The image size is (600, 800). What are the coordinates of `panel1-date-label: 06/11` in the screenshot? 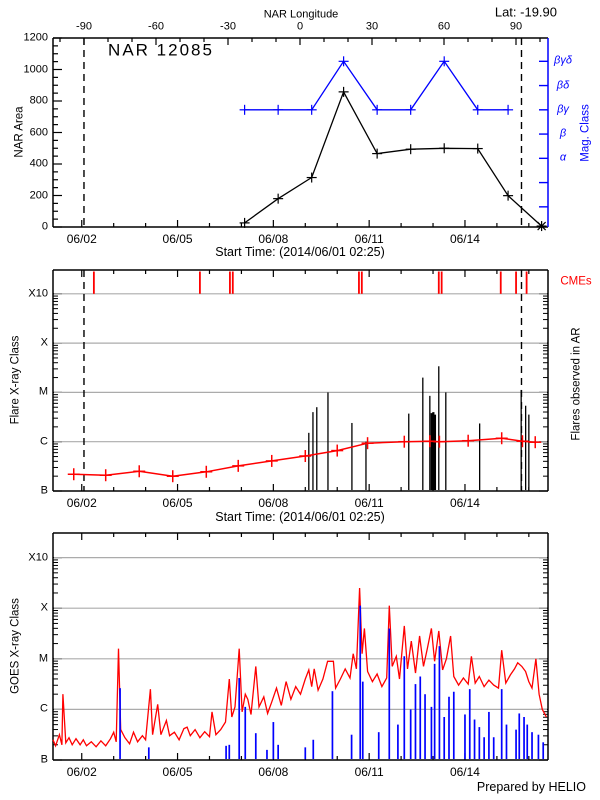 It's located at (369, 239).